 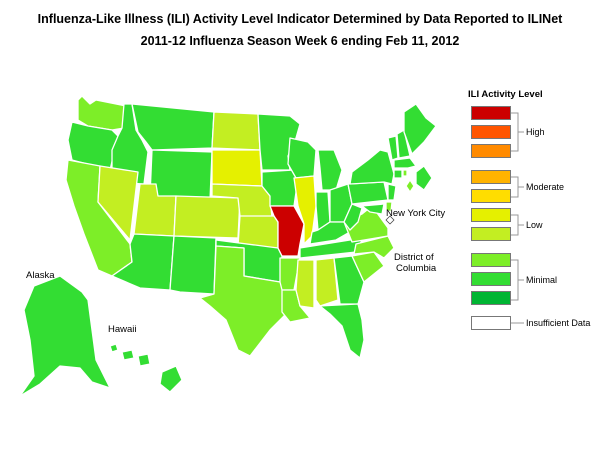 I want to click on legend-label-moderate: Moderate, so click(x=545, y=187).